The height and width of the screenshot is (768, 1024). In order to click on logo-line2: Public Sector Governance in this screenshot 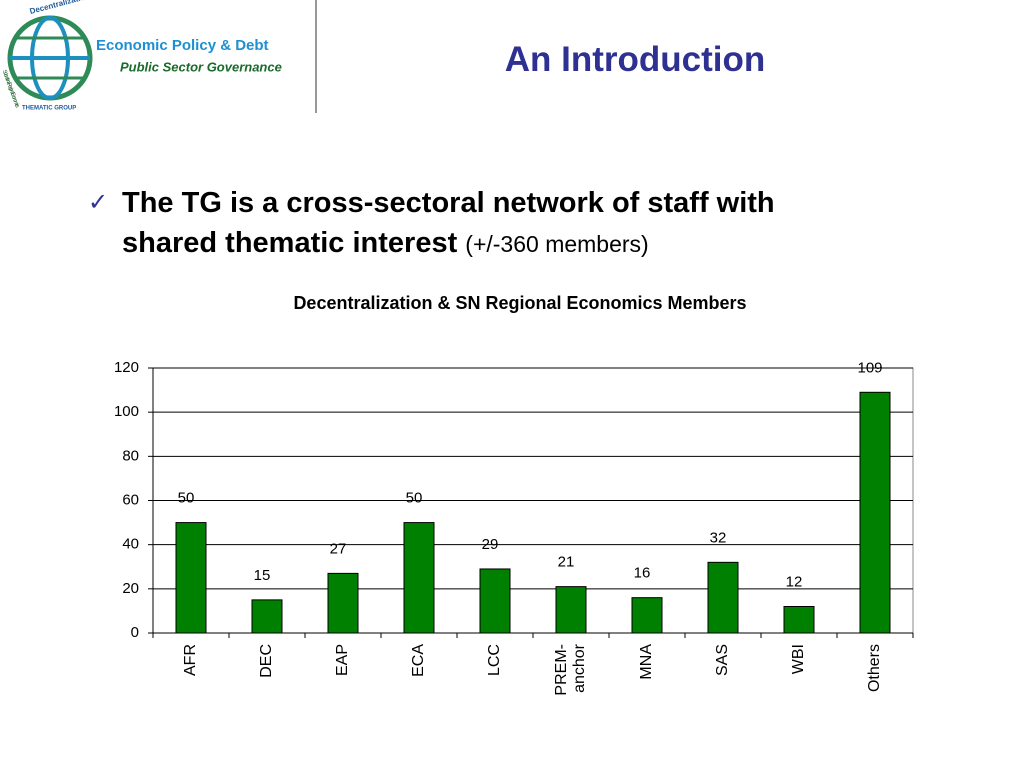, I will do `click(201, 66)`.